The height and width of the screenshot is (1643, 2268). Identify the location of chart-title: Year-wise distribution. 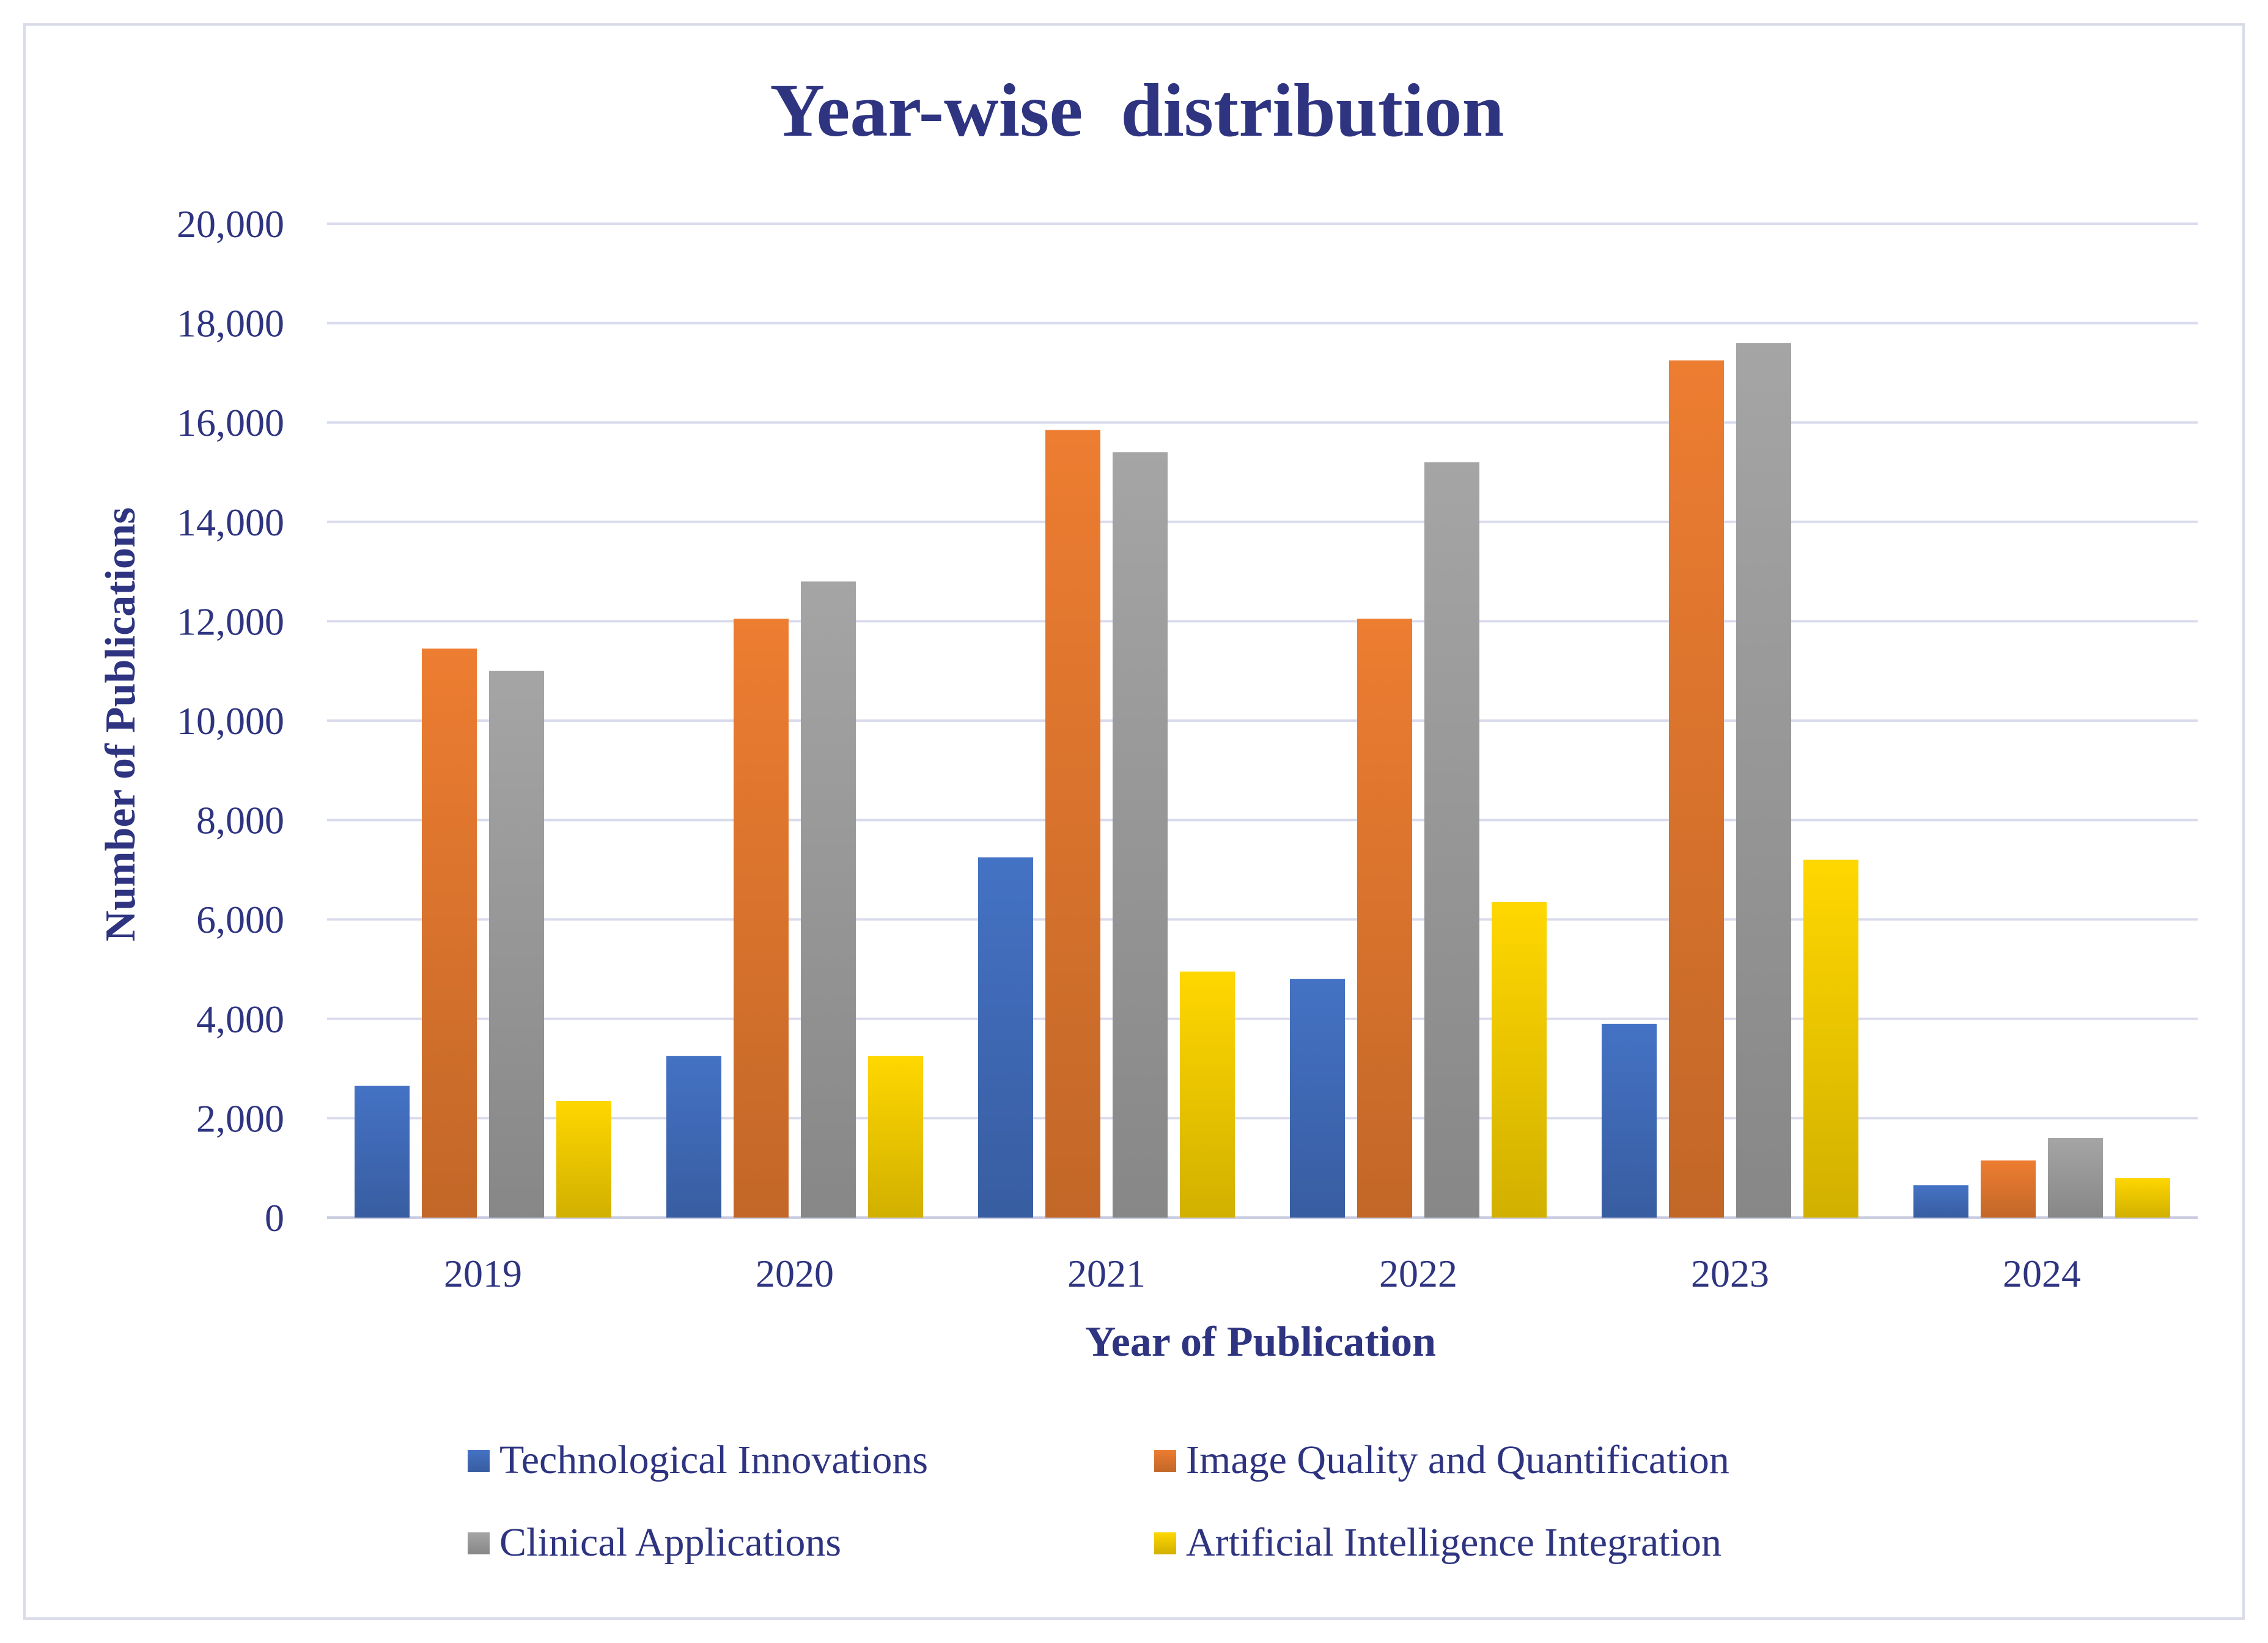
(1137, 110).